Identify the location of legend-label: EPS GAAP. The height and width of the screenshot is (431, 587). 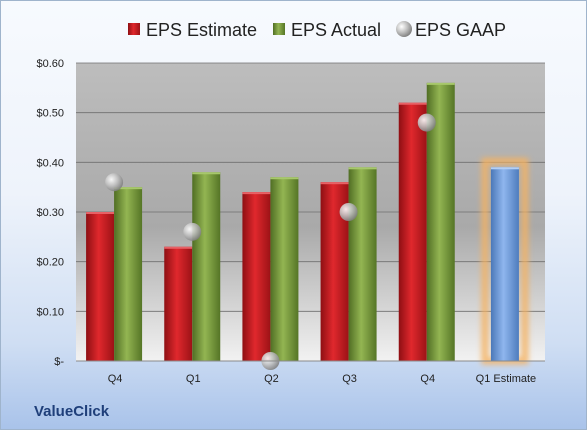
(460, 30).